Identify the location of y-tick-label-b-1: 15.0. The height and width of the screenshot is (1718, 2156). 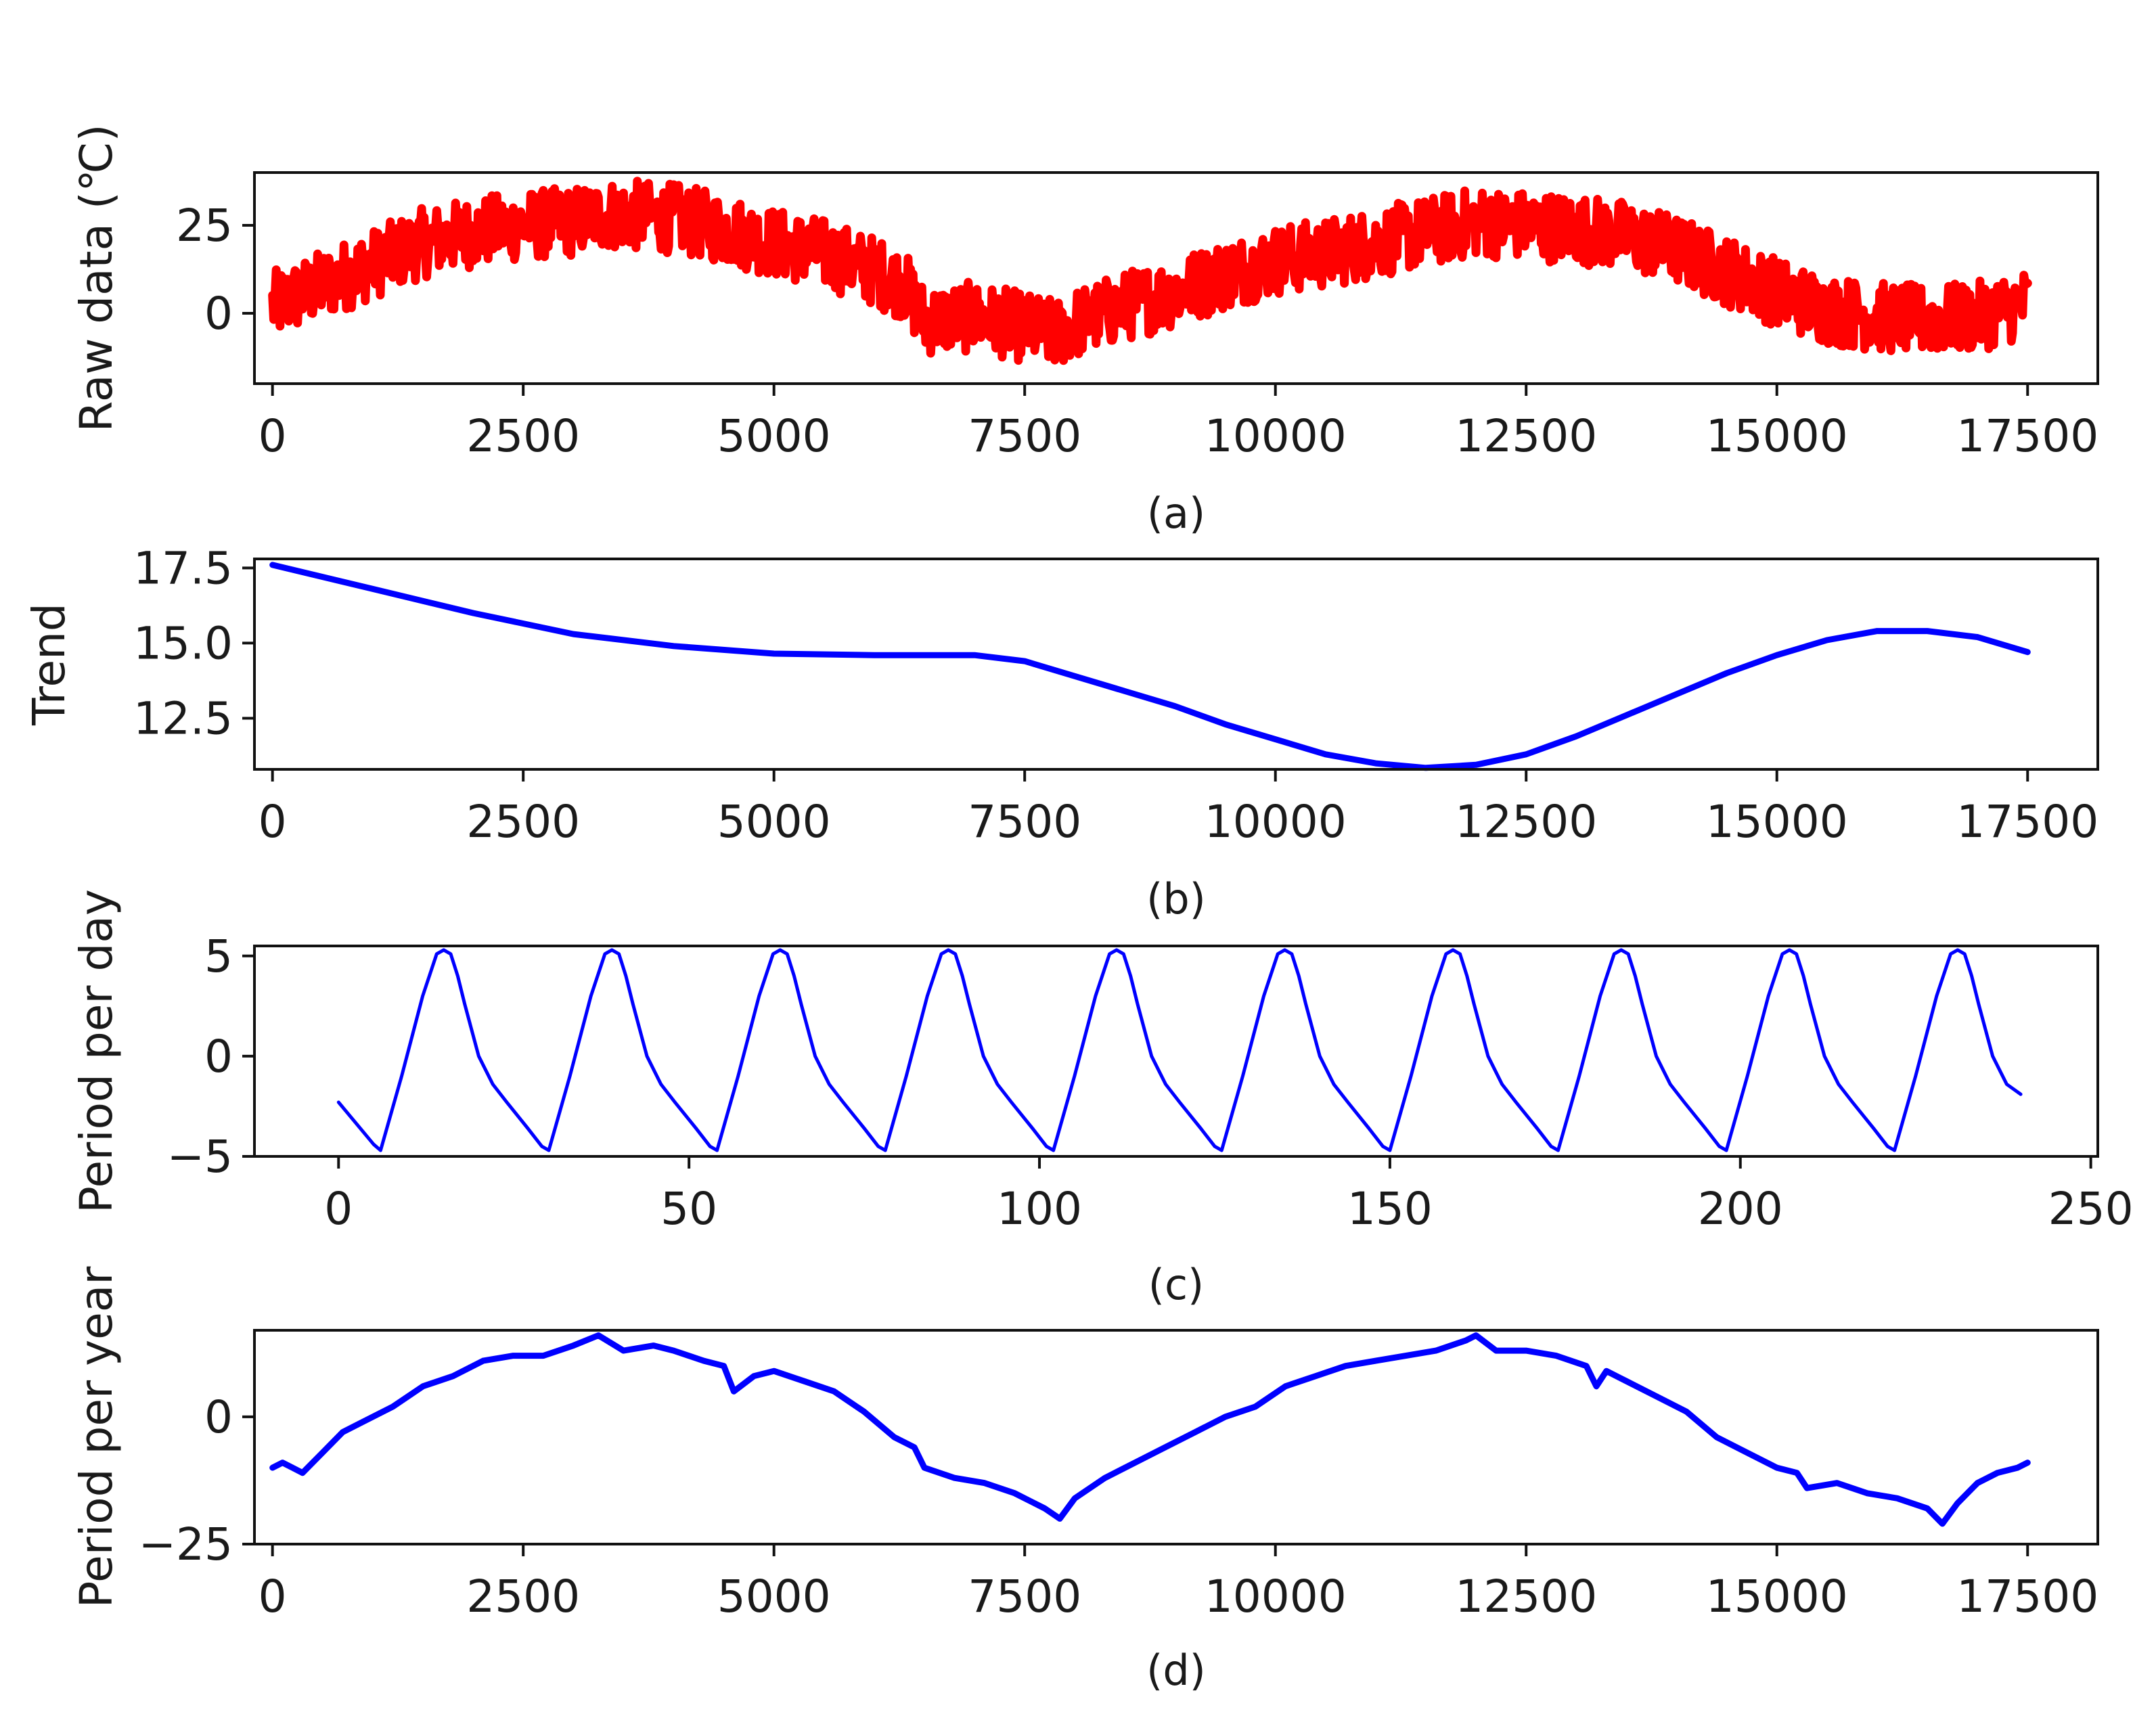
(183, 643).